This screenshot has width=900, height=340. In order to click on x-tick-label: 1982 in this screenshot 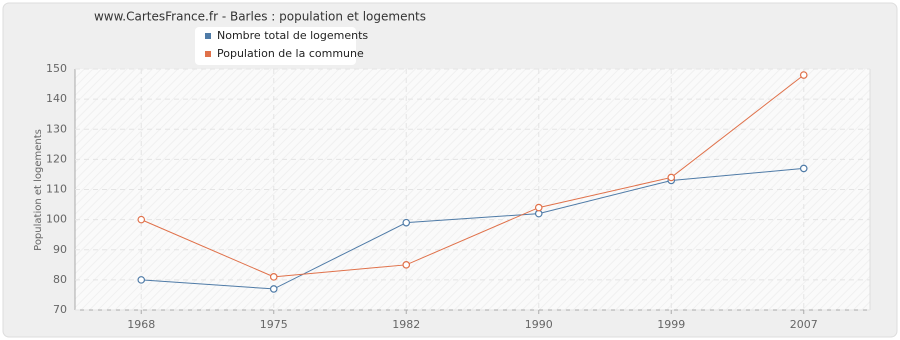, I will do `click(406, 324)`.